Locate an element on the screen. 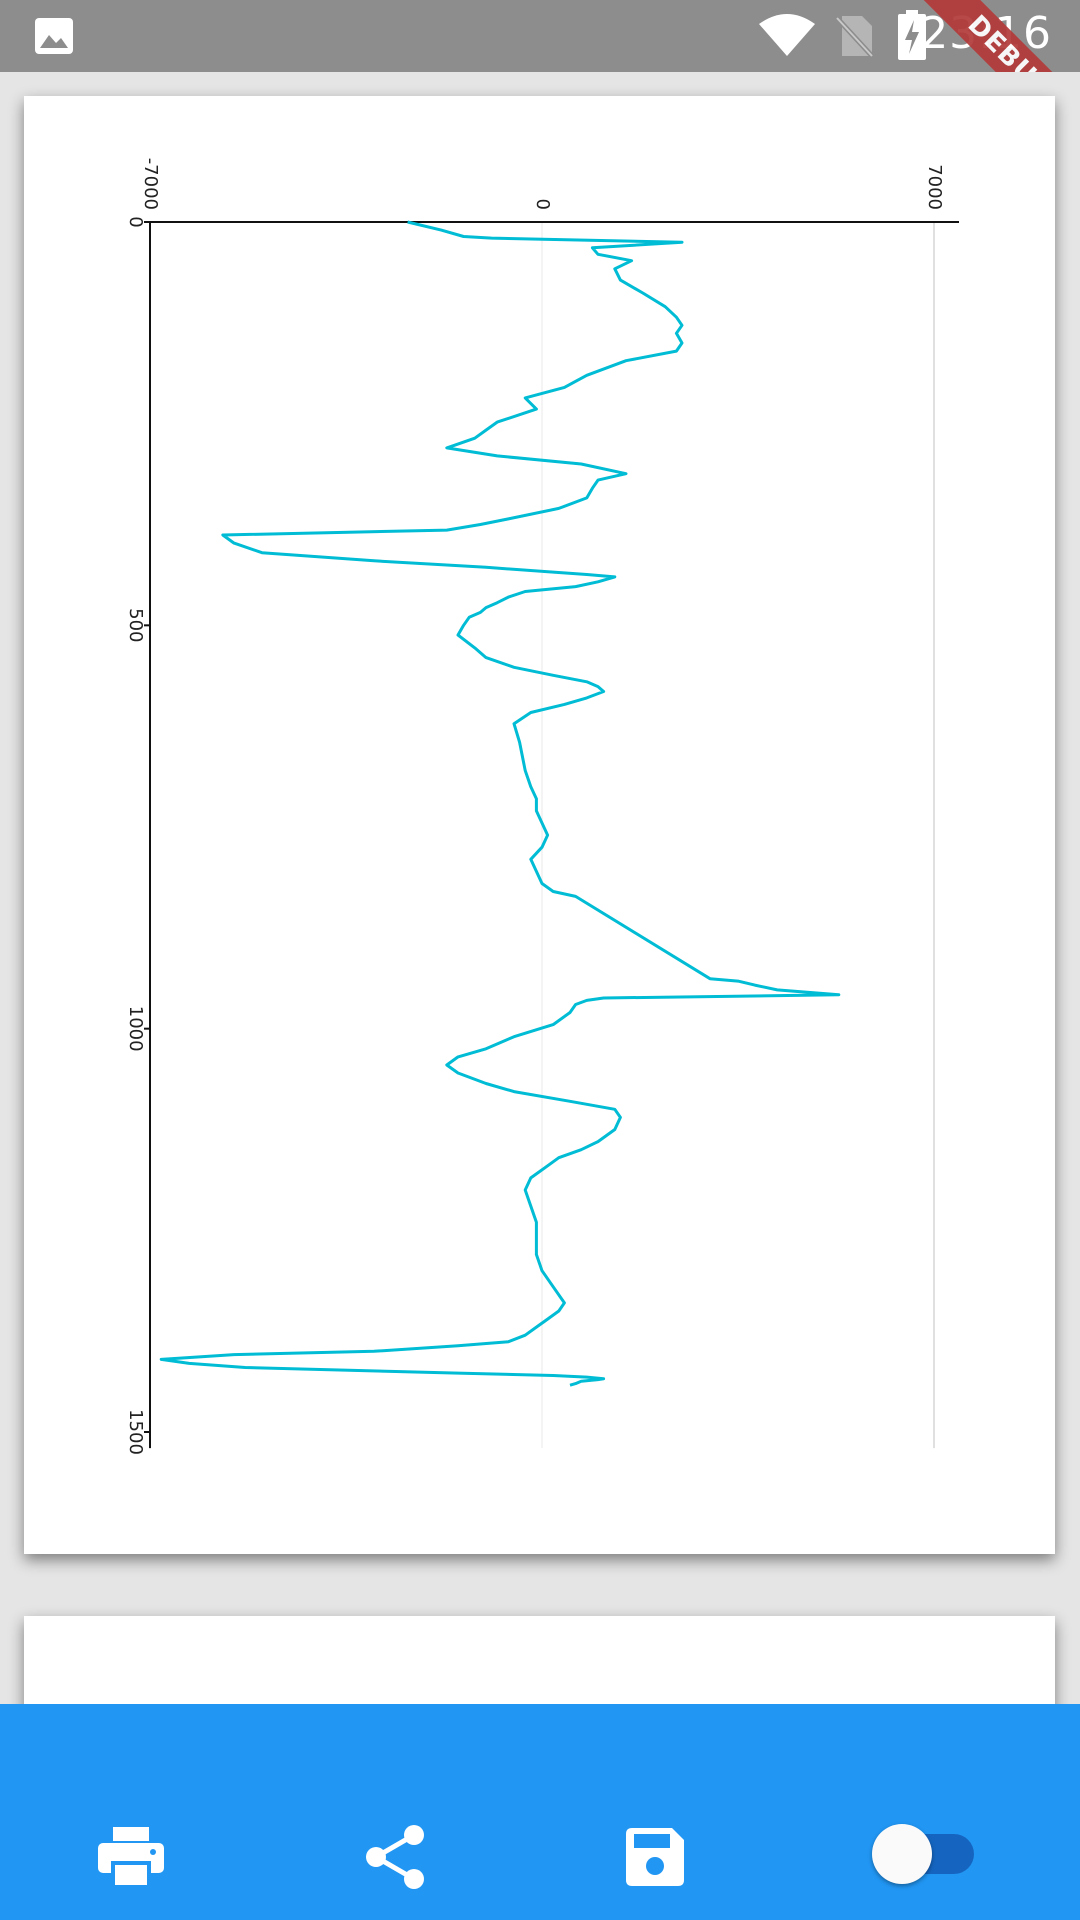  save-icon is located at coordinates (655, 1857).